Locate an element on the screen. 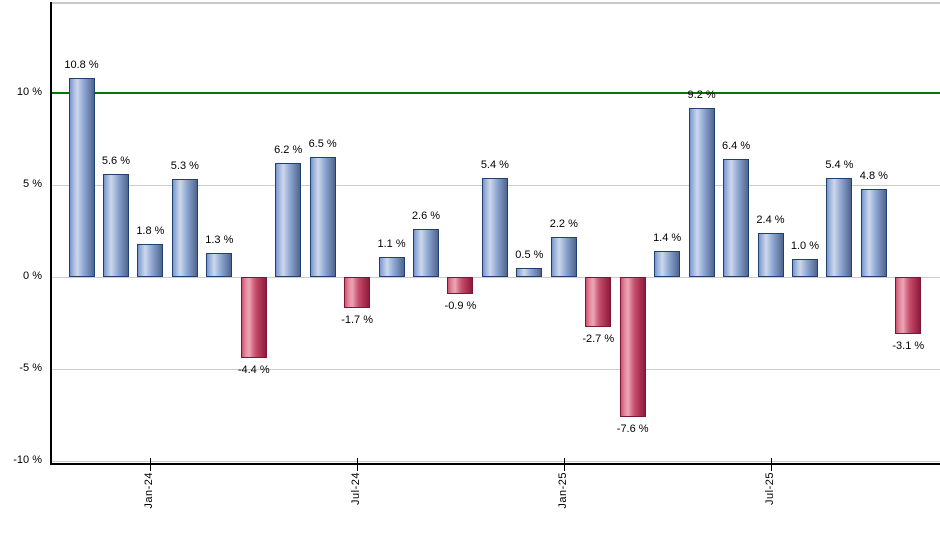 The height and width of the screenshot is (550, 940). bar-value-label: 1.1 % is located at coordinates (391, 243).